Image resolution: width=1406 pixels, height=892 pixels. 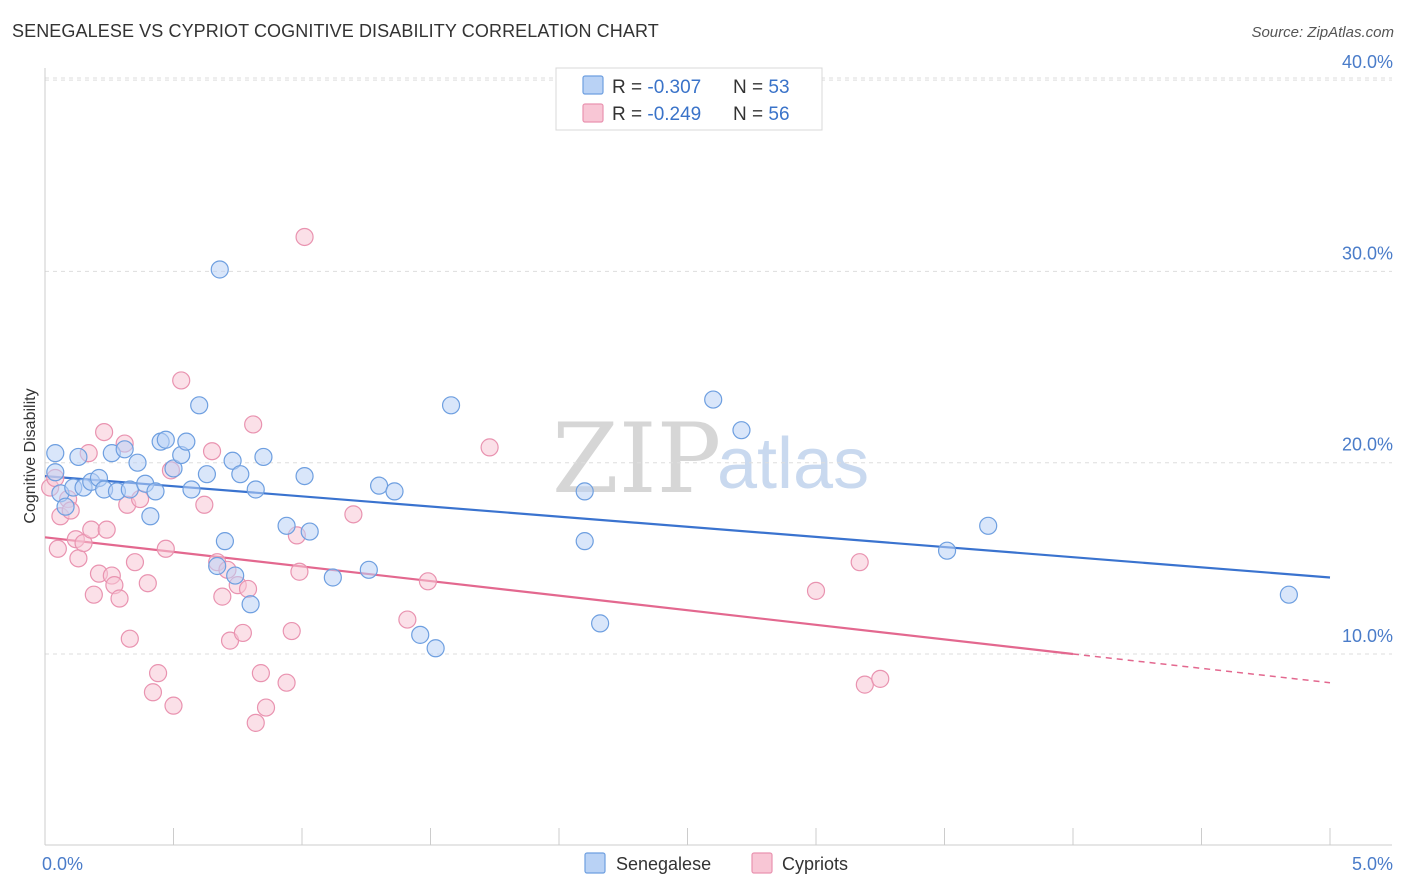 What do you see at coordinates (762, 863) in the screenshot?
I see `series-legend-swatch-cypriots` at bounding box center [762, 863].